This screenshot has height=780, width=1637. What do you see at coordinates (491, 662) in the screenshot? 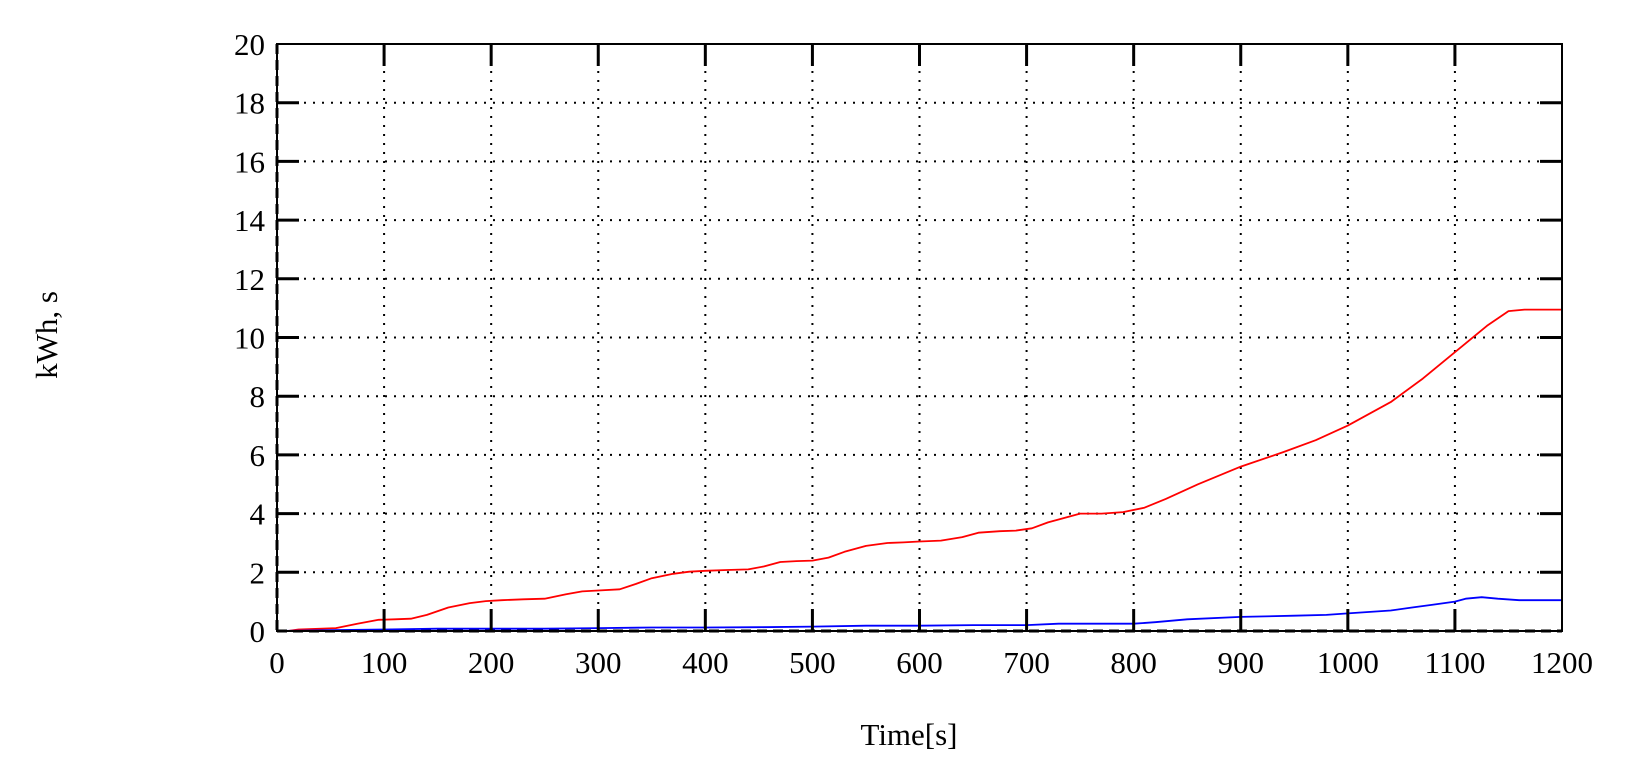
I see `x-tick-label: 200` at bounding box center [491, 662].